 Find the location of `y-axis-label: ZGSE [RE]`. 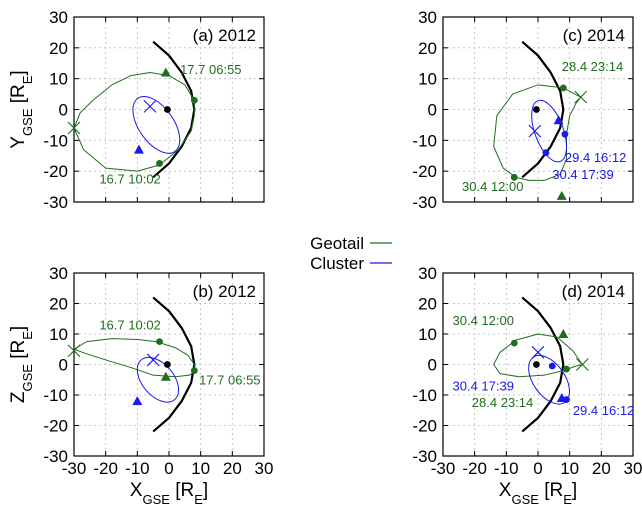

y-axis-label: ZGSE [RE] is located at coordinates (21, 364).